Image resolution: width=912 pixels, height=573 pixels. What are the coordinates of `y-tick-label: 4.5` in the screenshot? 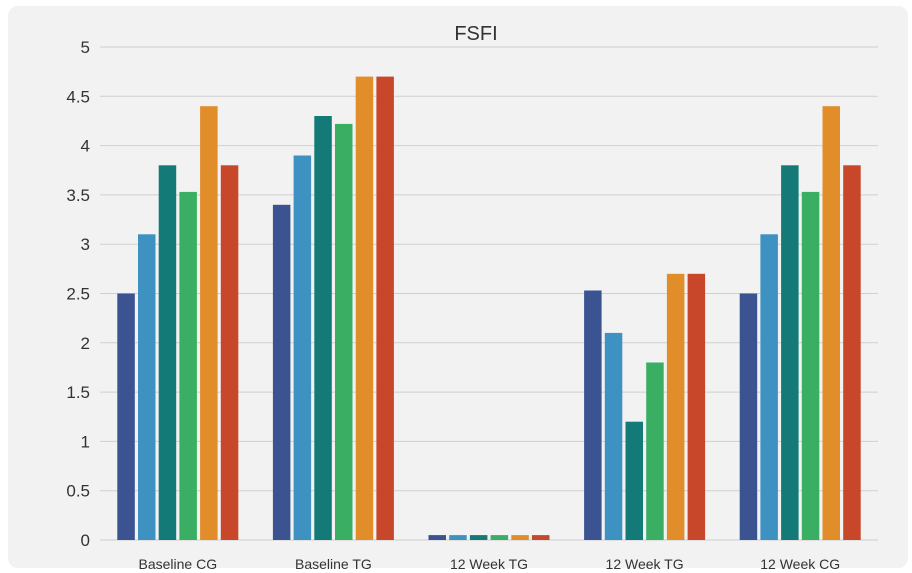 It's located at (78, 96).